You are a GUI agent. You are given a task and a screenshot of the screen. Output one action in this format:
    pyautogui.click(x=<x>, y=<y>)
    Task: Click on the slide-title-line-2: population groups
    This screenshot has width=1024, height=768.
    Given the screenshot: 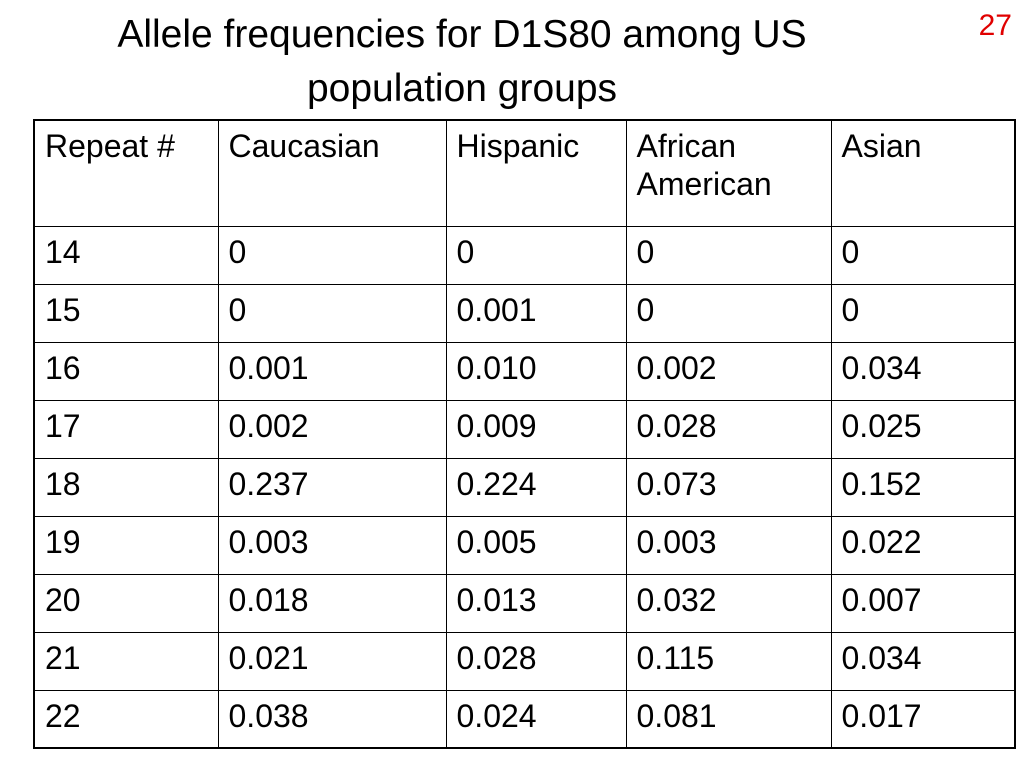 What is the action you would take?
    pyautogui.click(x=462, y=88)
    